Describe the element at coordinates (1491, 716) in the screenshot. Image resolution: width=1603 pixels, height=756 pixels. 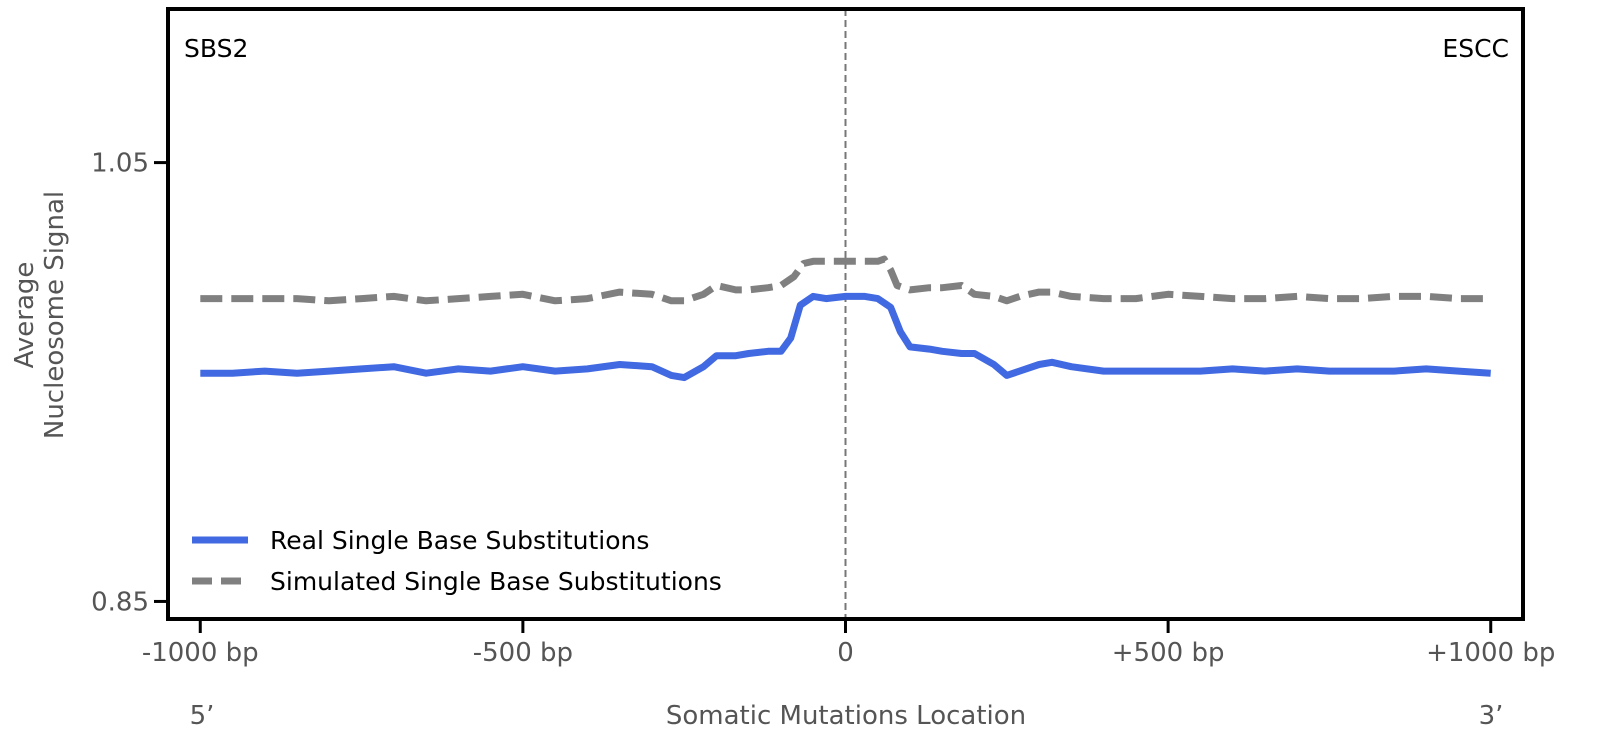
I see `end-label-3-prime: 3’` at that location.